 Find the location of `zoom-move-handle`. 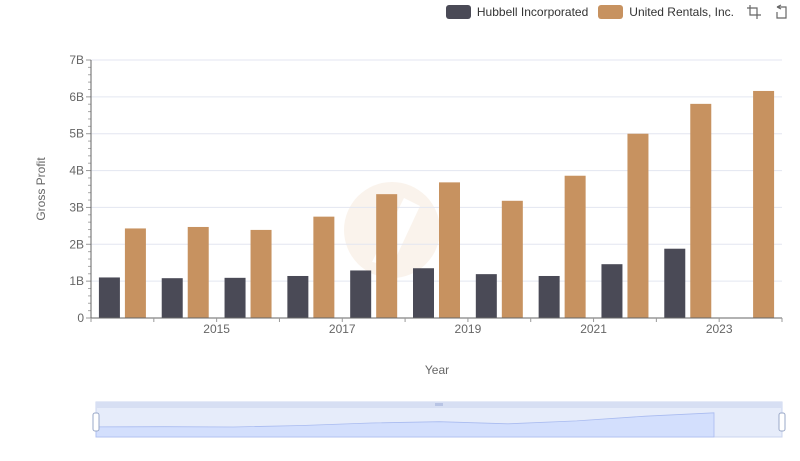

zoom-move-handle is located at coordinates (439, 404).